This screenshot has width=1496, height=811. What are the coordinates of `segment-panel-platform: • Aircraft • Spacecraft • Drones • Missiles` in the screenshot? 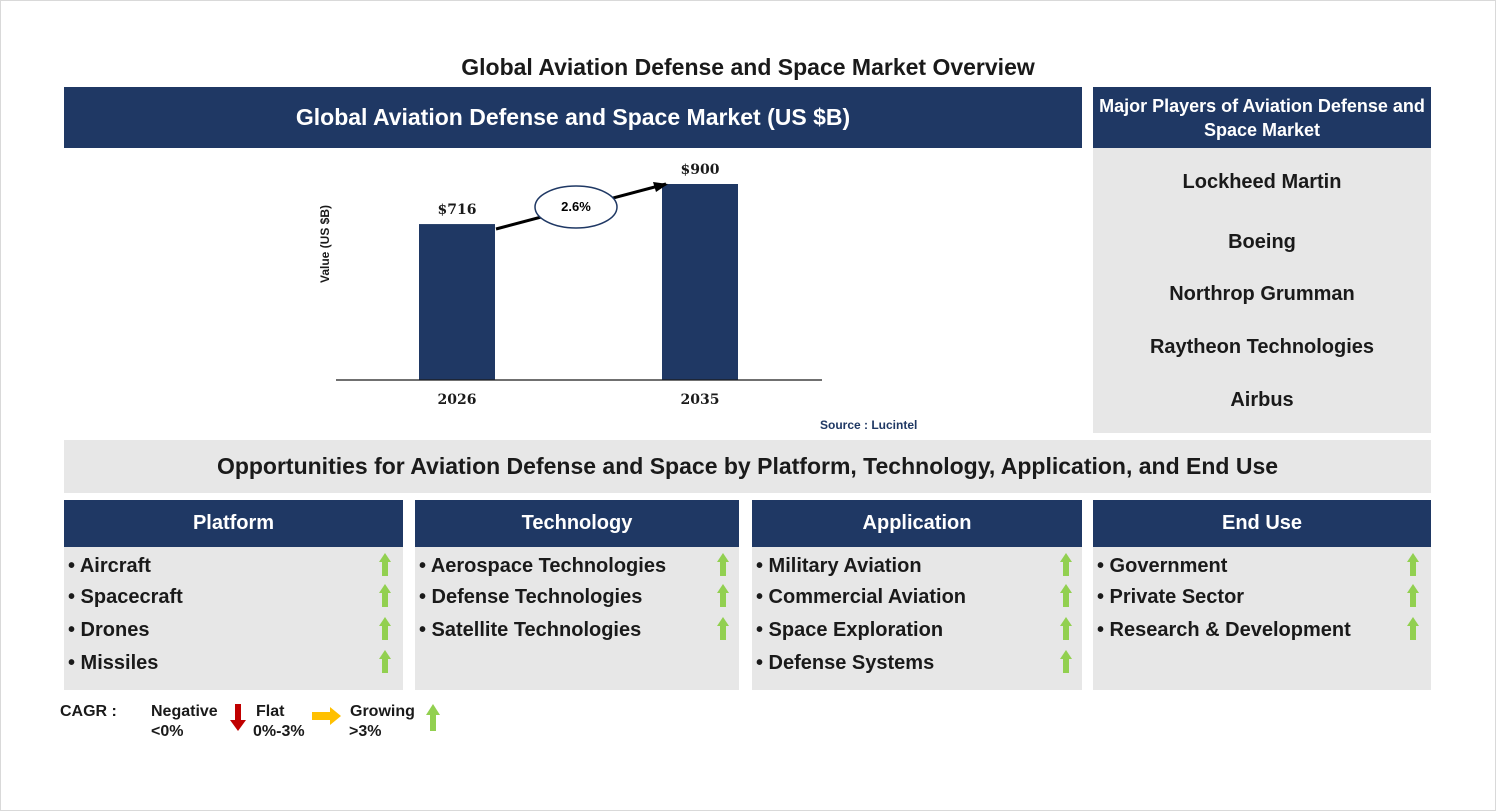 It's located at (233, 618).